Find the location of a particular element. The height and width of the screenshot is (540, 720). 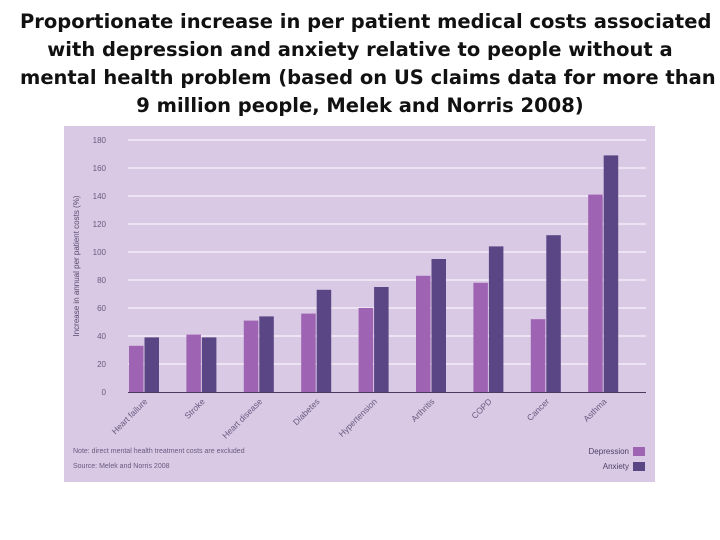

x-tick-label: Diabetes is located at coordinates (306, 411).